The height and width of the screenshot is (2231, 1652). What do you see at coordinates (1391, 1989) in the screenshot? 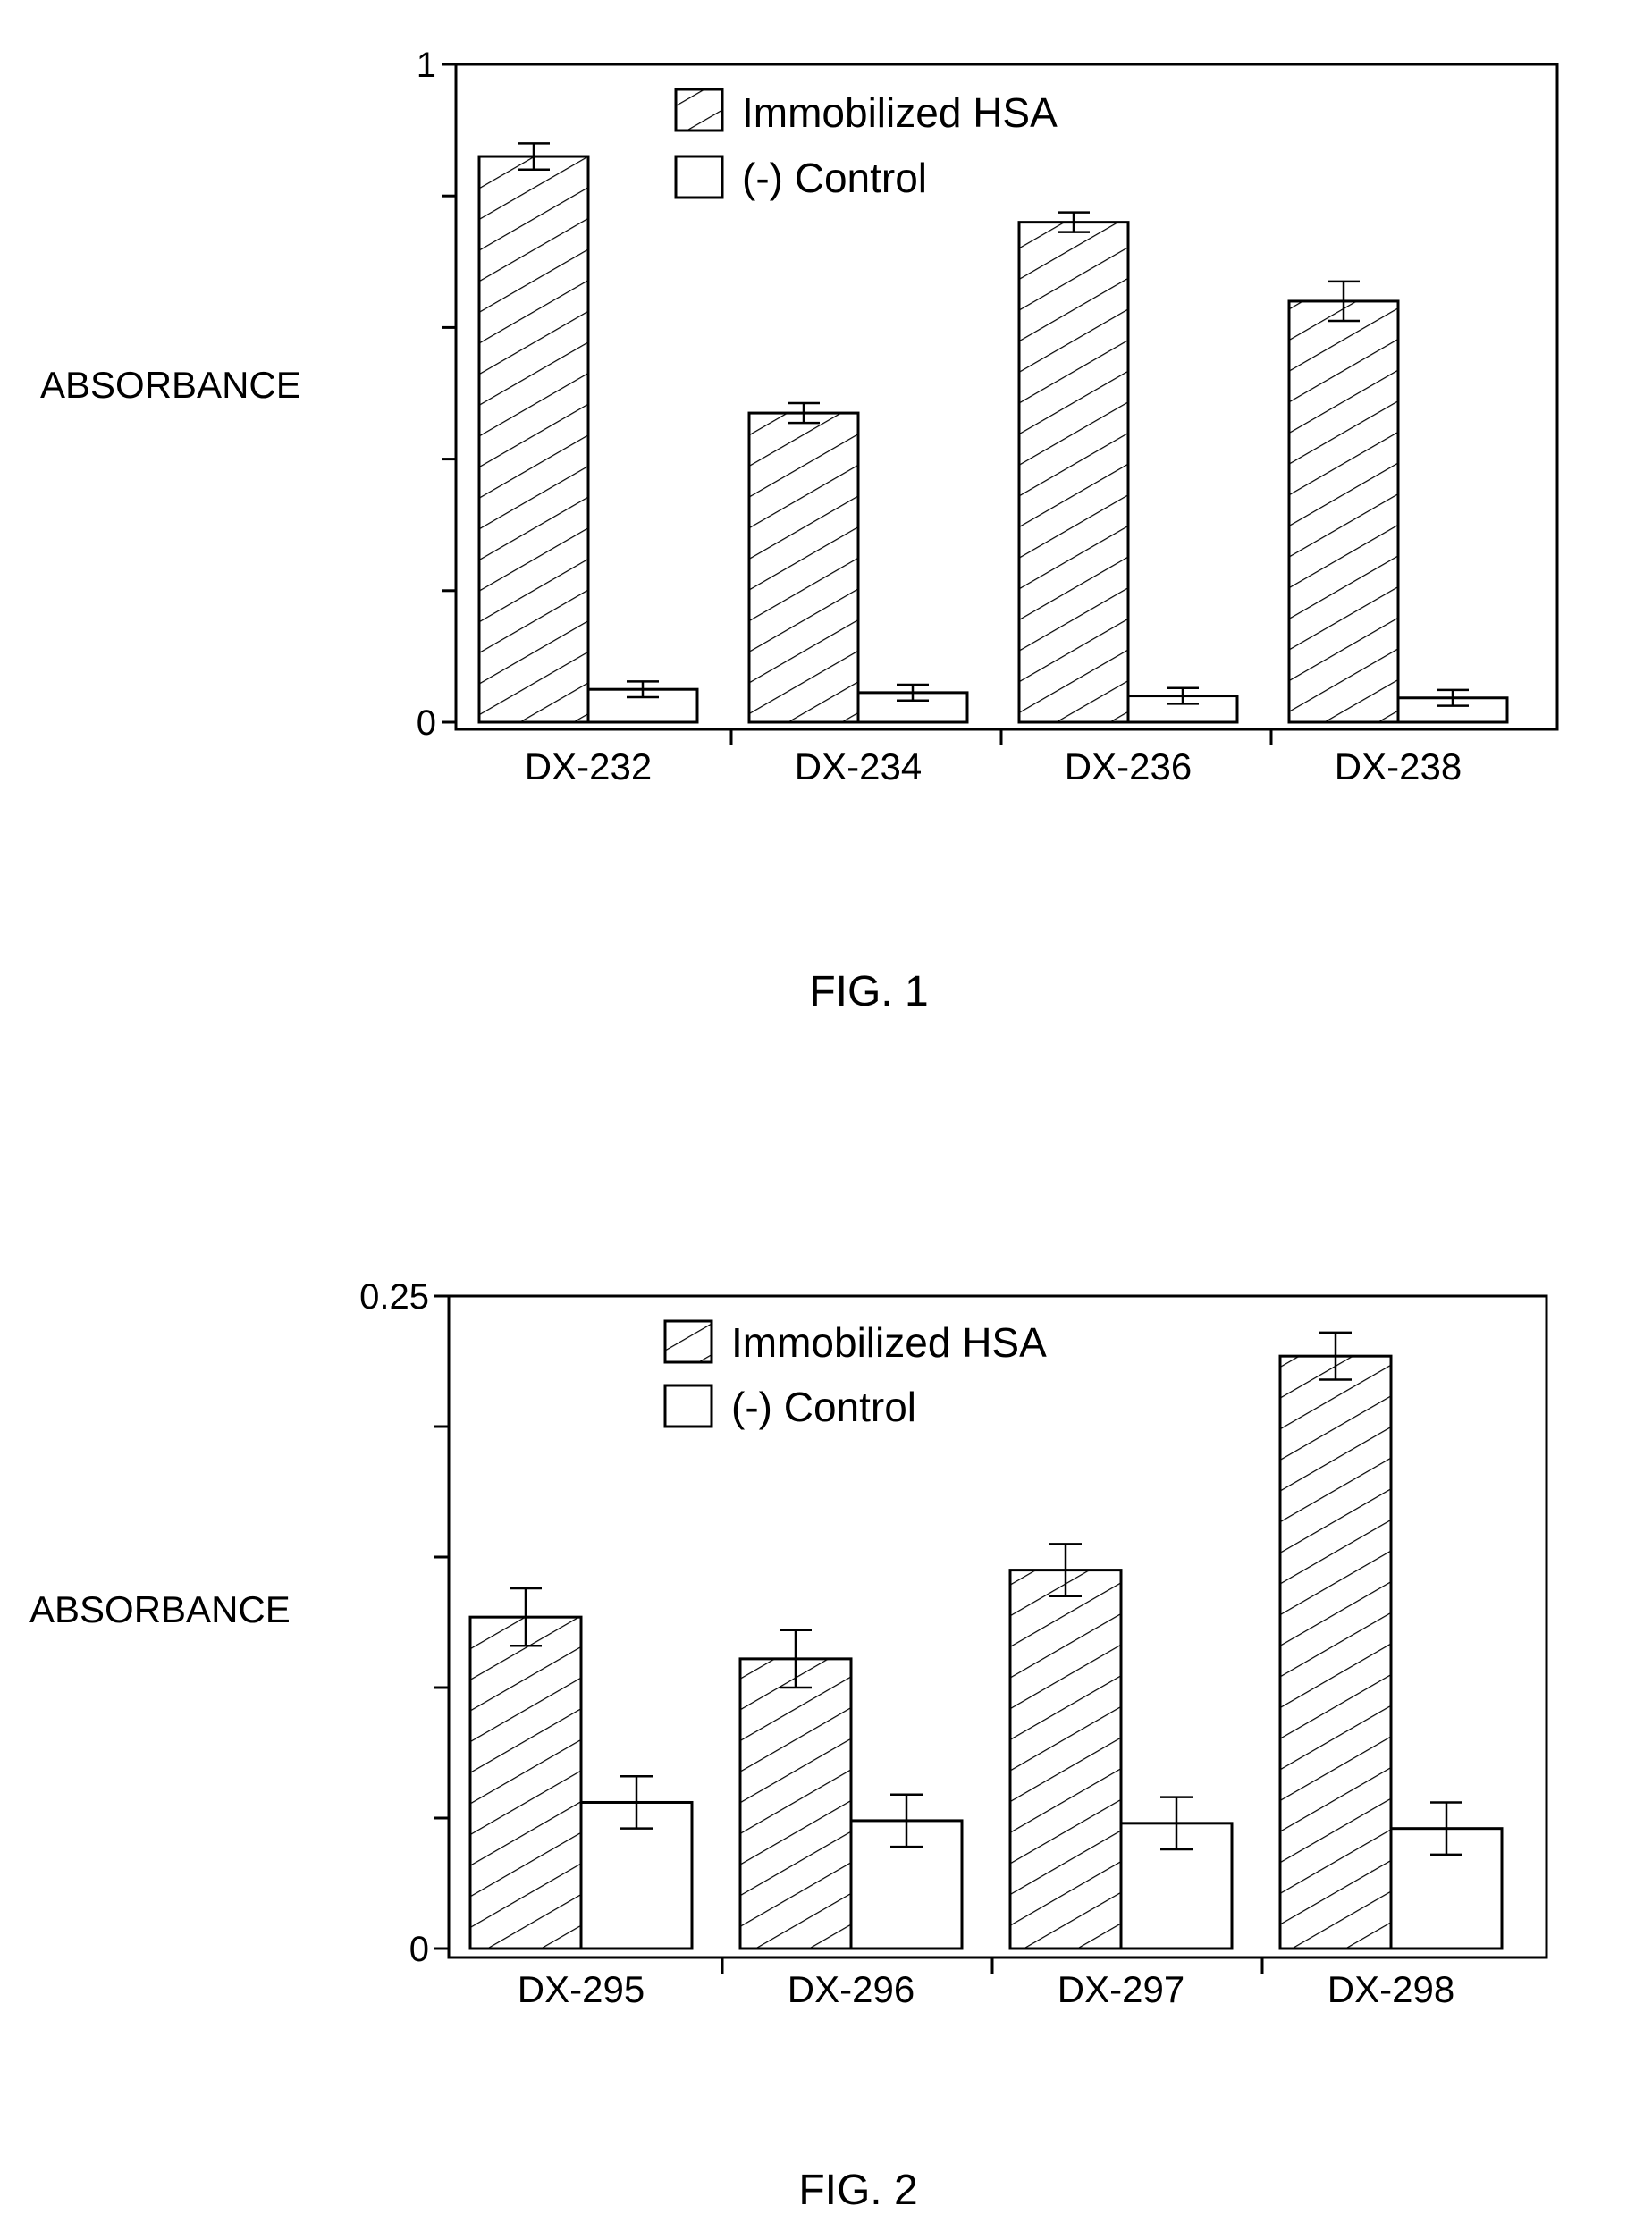
I see `category-label: DX-298` at bounding box center [1391, 1989].